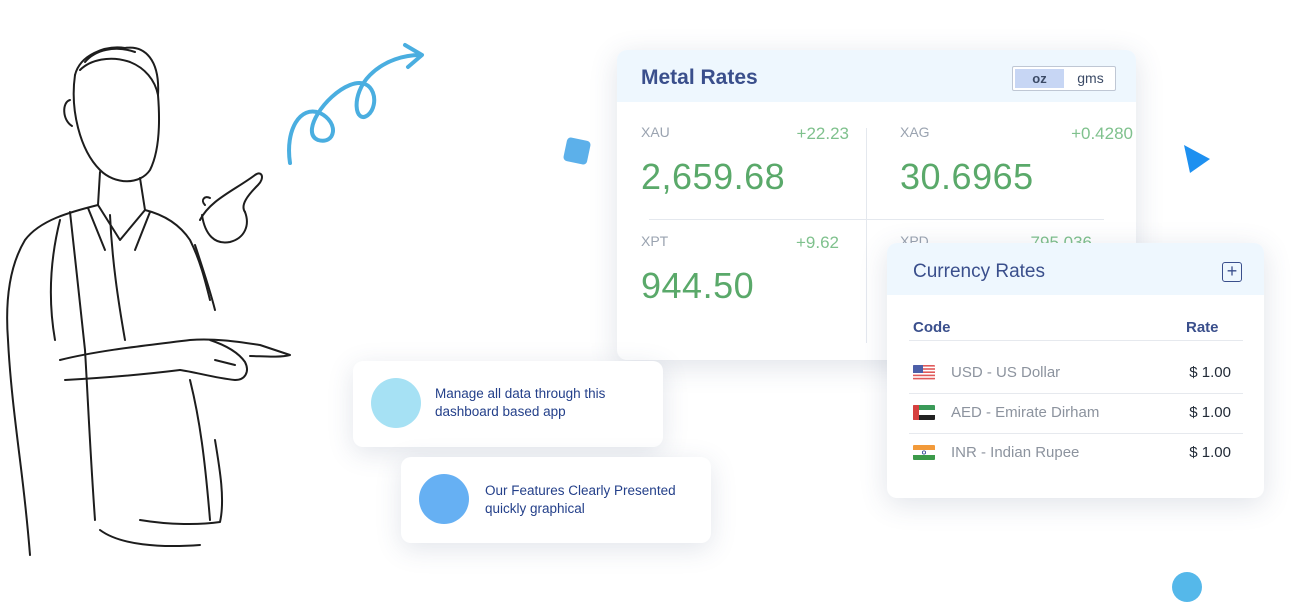 The width and height of the screenshot is (1314, 614). Describe the element at coordinates (535, 508) in the screenshot. I see `feature-line: quickly graphical` at that location.